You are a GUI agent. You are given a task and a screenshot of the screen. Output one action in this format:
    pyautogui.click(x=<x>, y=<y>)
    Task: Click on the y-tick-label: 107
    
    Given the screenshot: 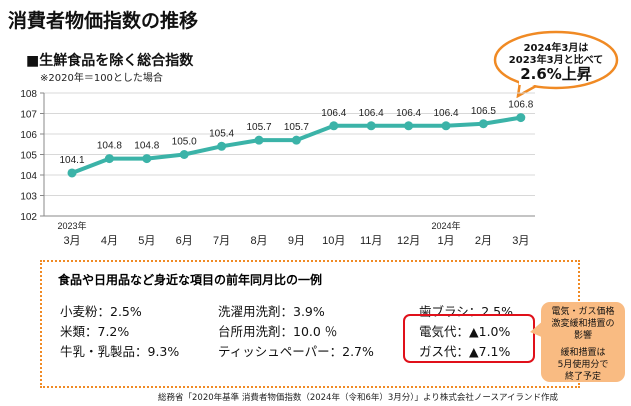 What is the action you would take?
    pyautogui.click(x=28, y=115)
    